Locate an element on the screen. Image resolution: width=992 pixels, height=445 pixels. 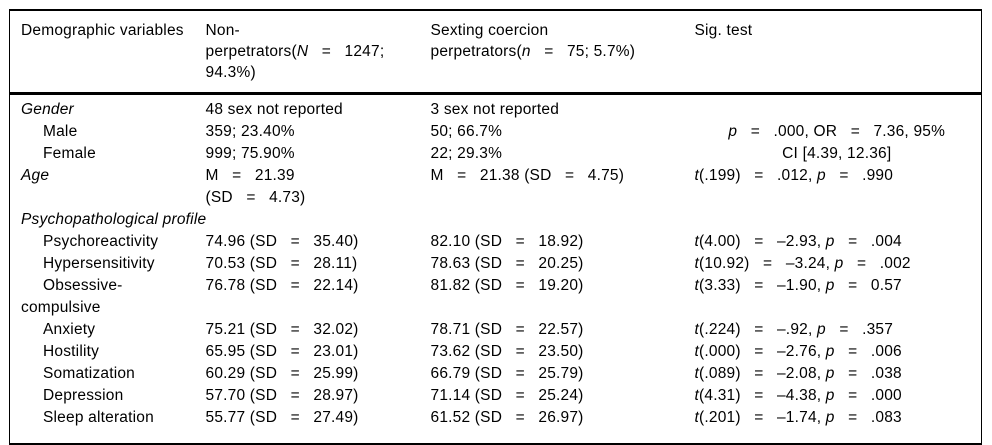
row-label: Somatization is located at coordinates (89, 373).